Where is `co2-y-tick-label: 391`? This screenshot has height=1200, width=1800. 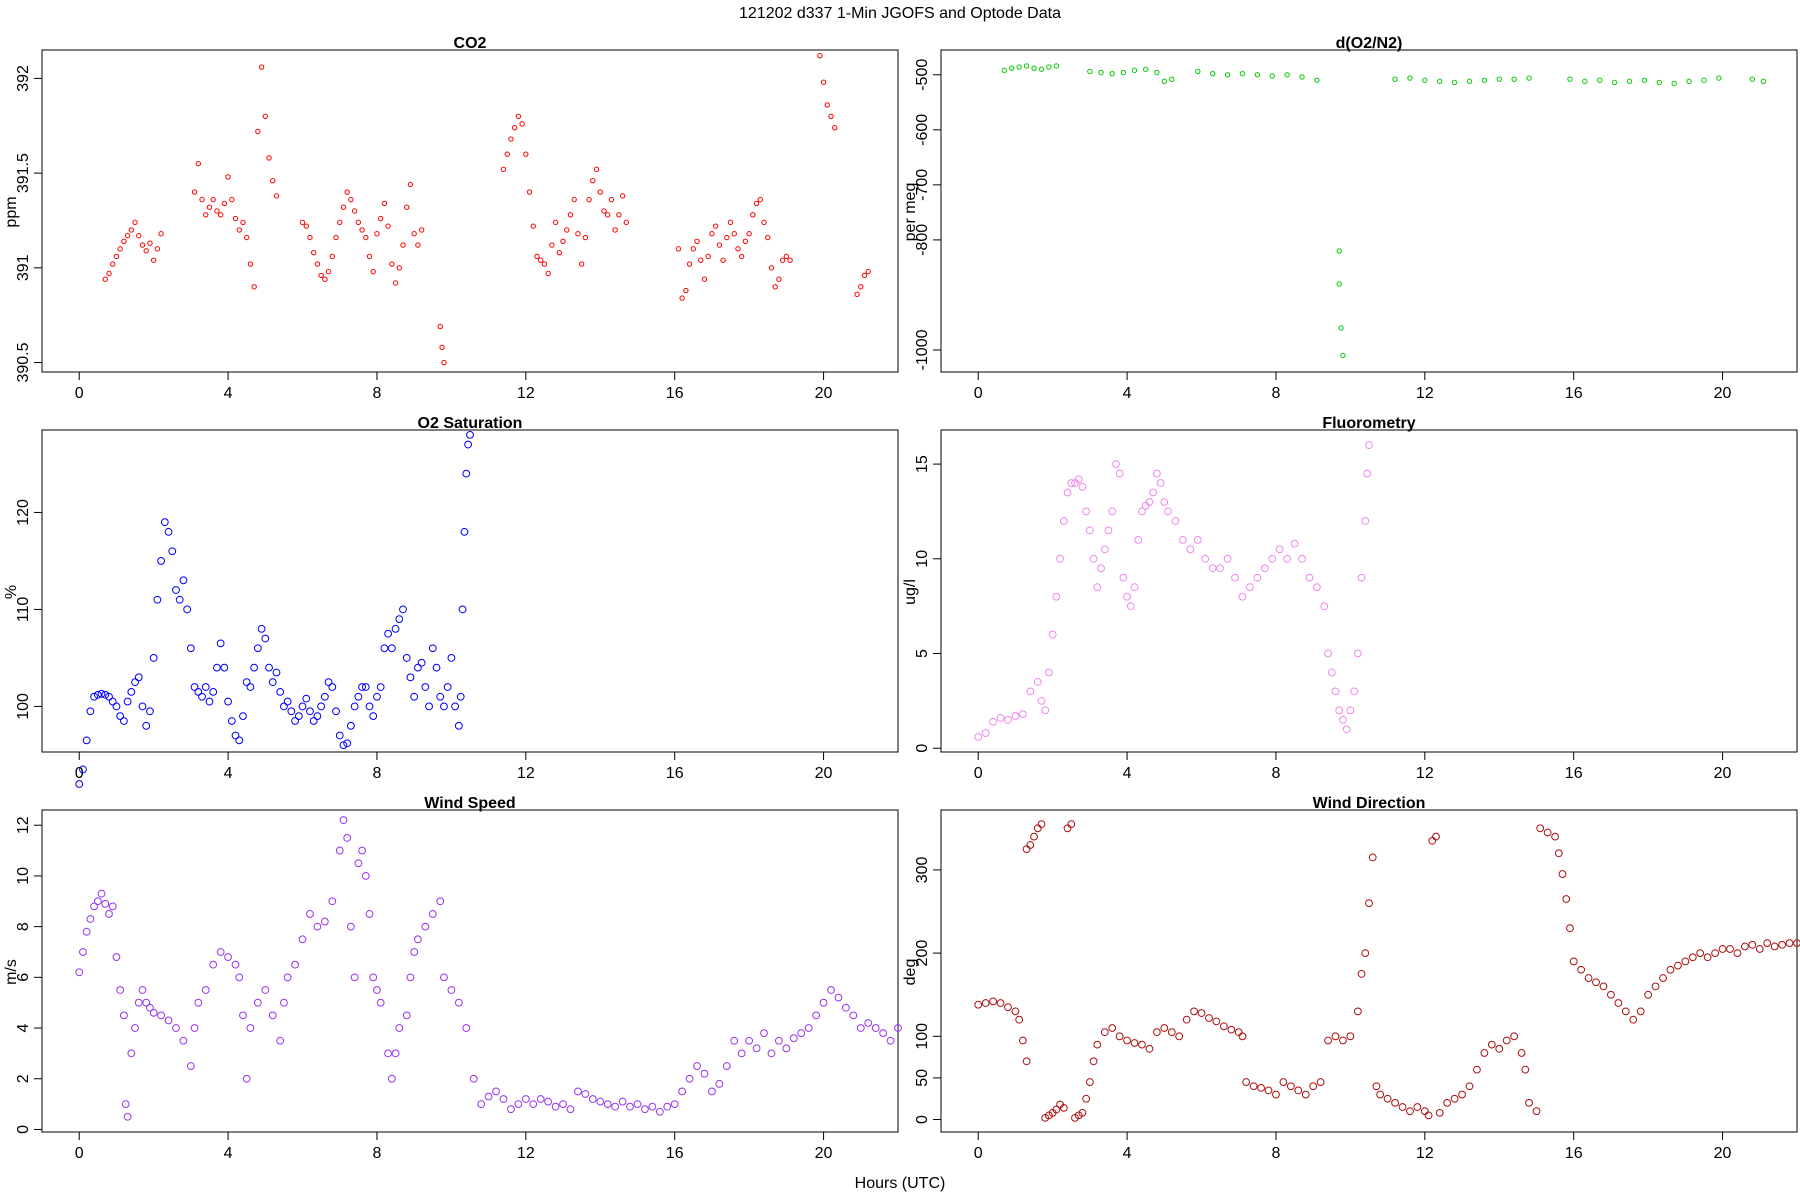 co2-y-tick-label: 391 is located at coordinates (23, 267).